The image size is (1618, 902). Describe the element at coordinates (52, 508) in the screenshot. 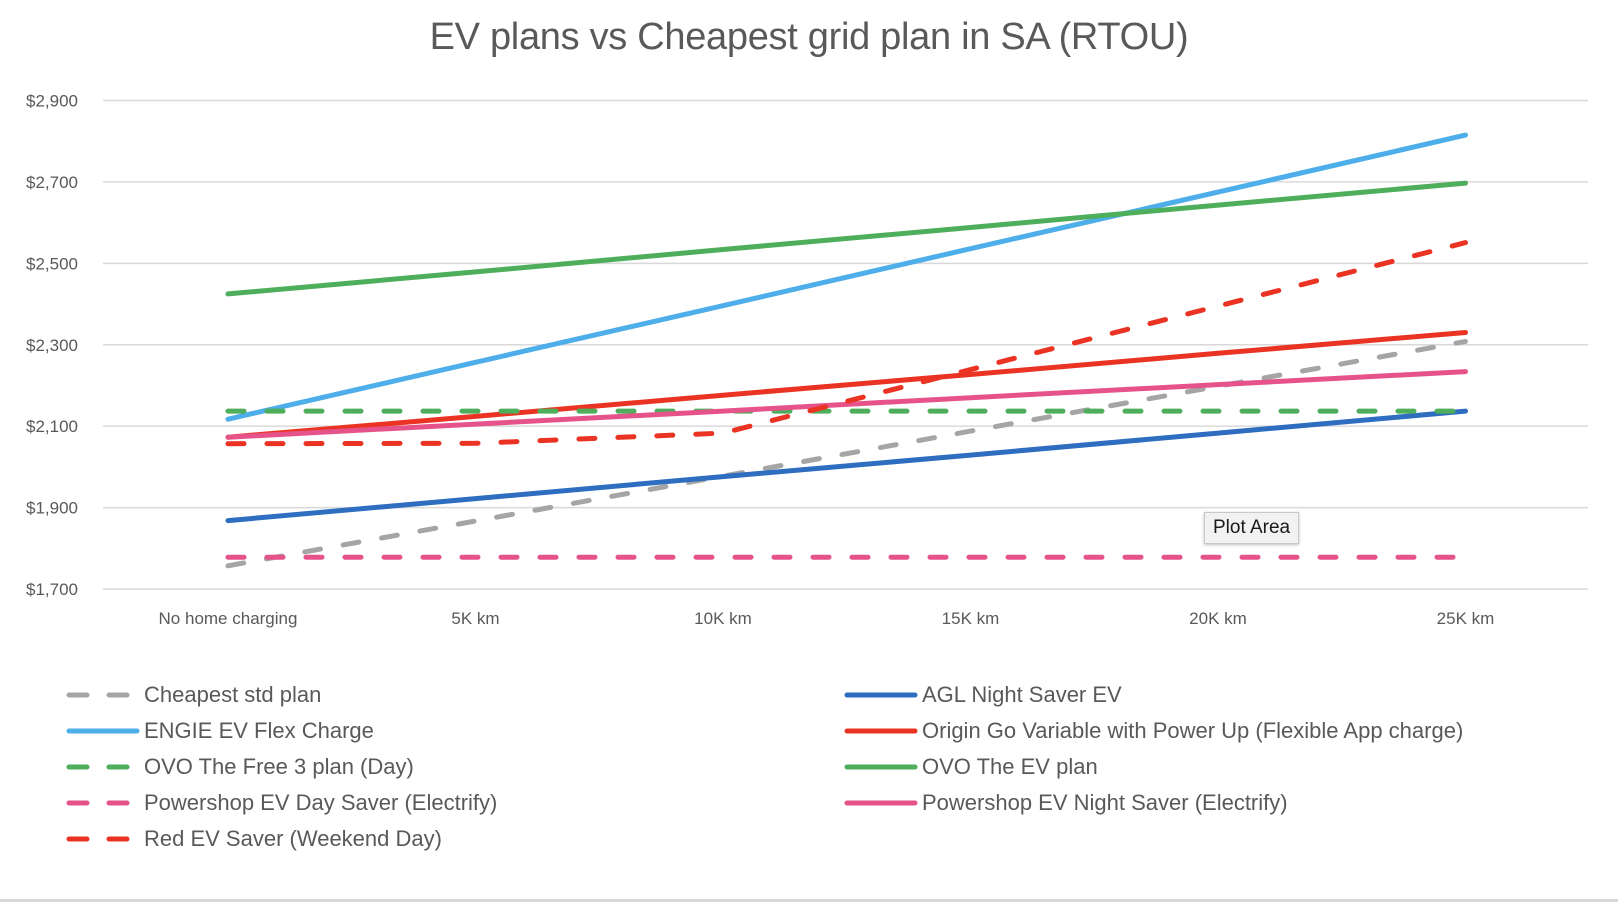

I see `y-tick-label: $1,900` at that location.